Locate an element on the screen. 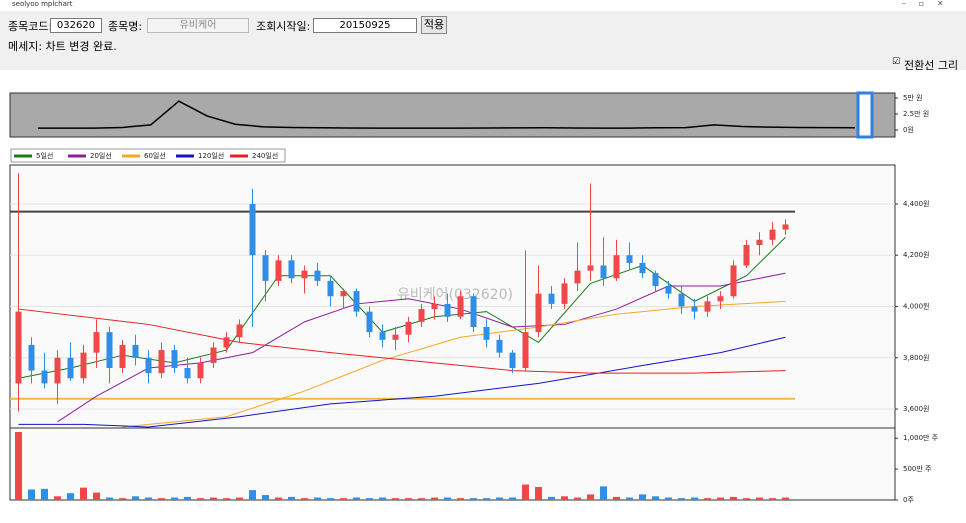  date-input: 20150925 is located at coordinates (365, 25).